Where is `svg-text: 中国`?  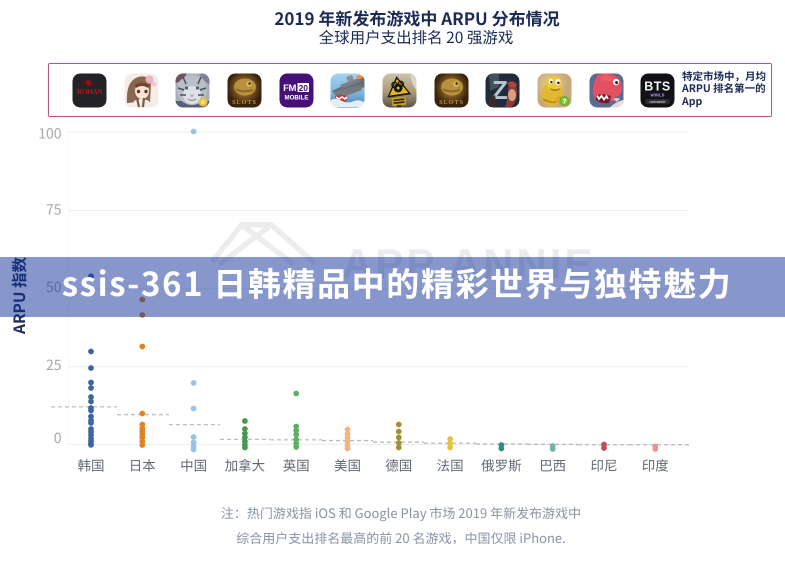
svg-text: 中国 is located at coordinates (193, 465).